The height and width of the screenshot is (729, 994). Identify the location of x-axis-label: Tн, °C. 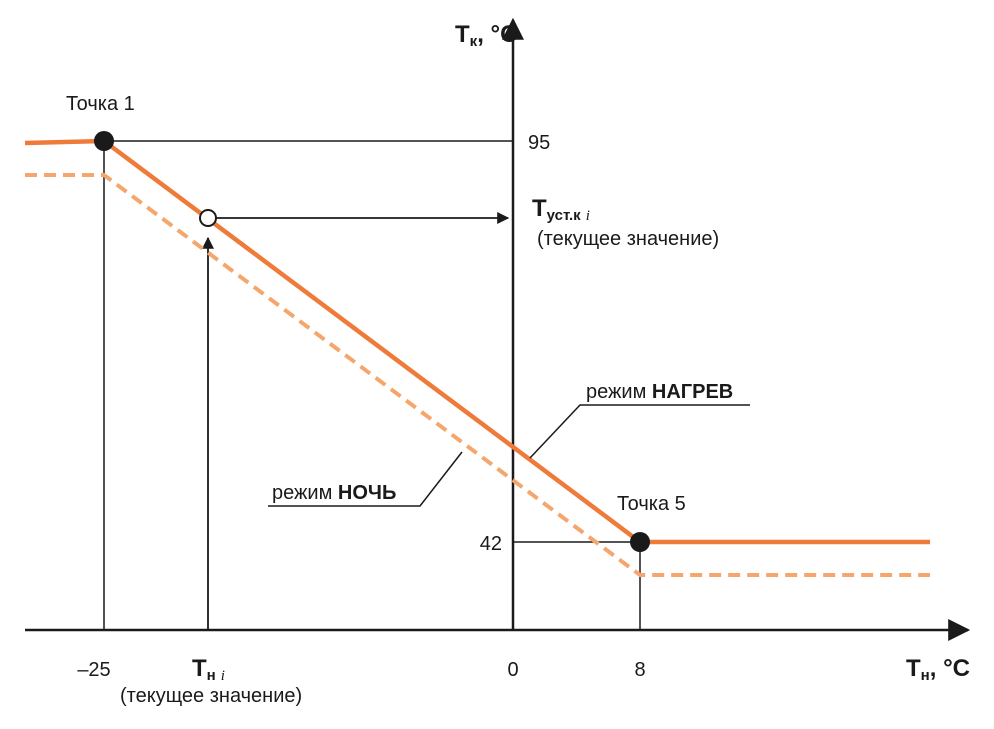
(938, 669).